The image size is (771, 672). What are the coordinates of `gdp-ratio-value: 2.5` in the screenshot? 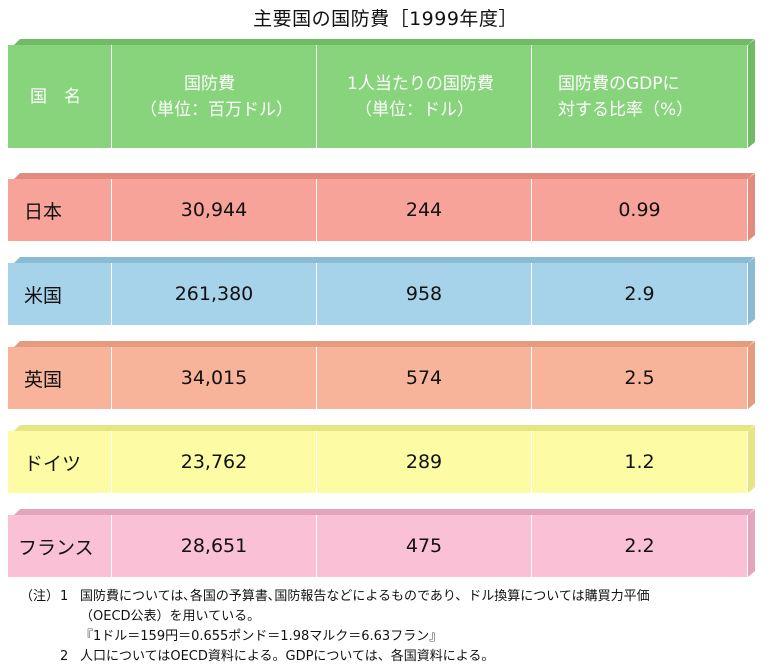 It's located at (639, 378).